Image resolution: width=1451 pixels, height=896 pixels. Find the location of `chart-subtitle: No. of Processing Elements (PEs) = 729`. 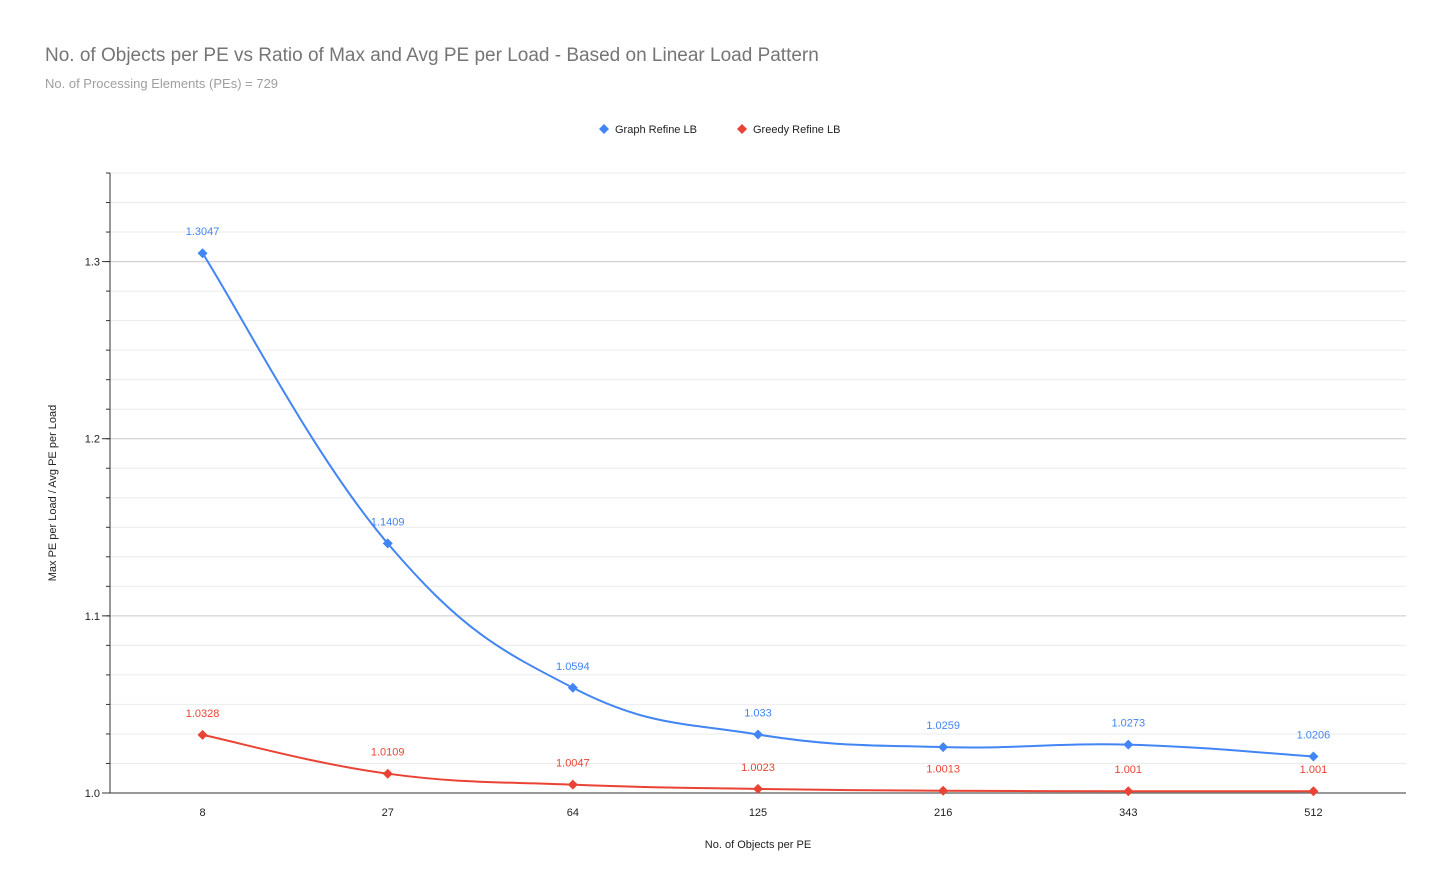

chart-subtitle: No. of Processing Elements (PEs) = 729 is located at coordinates (162, 83).